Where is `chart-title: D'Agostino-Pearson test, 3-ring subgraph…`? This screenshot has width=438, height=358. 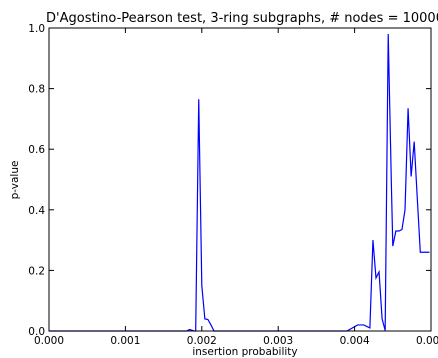 chart-title: D'Agostino-Pearson test, 3-ring subgraph… is located at coordinates (242, 18).